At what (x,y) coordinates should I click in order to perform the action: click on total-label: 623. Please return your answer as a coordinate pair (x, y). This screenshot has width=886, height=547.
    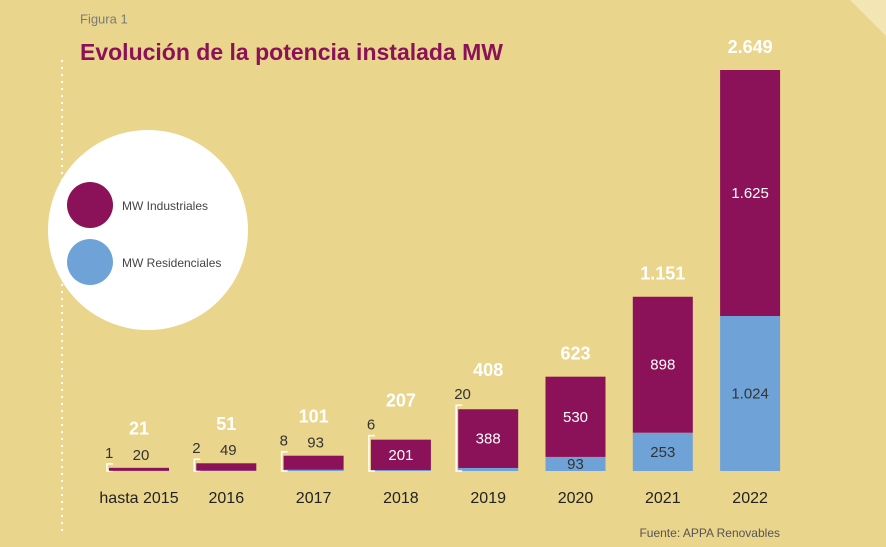
    Looking at the image, I should click on (575, 353).